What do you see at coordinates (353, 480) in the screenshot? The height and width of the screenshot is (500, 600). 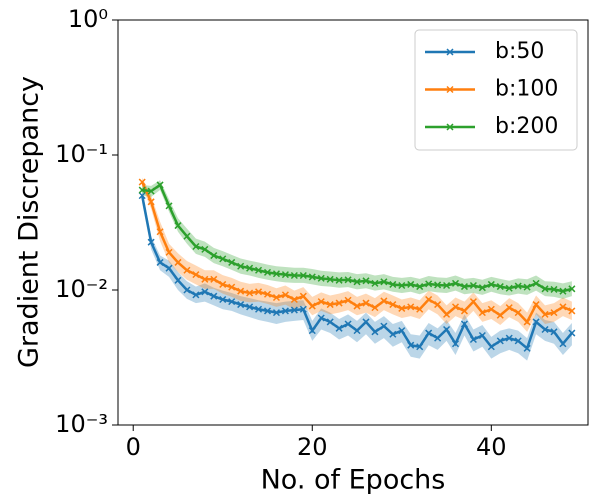 I see `x-axis-label: No. of Epochs` at bounding box center [353, 480].